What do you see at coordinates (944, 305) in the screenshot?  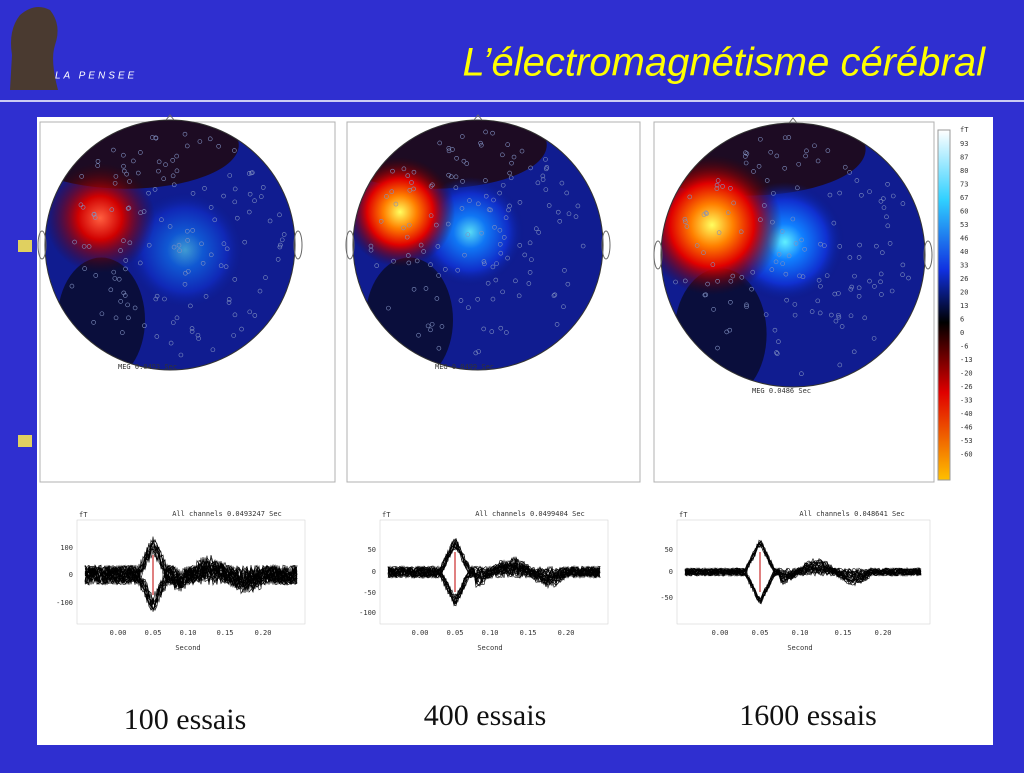 I see `colorbar` at bounding box center [944, 305].